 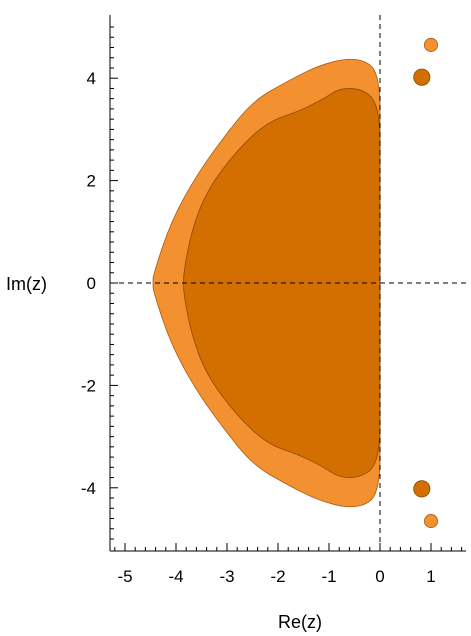 What do you see at coordinates (124, 576) in the screenshot?
I see `x-tick-label: -5` at bounding box center [124, 576].